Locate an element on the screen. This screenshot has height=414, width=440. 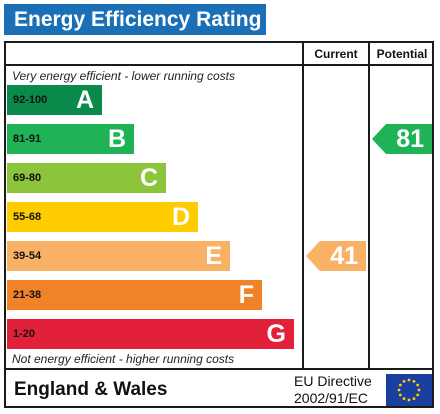
current-arrow-shape is located at coordinates (336, 256).